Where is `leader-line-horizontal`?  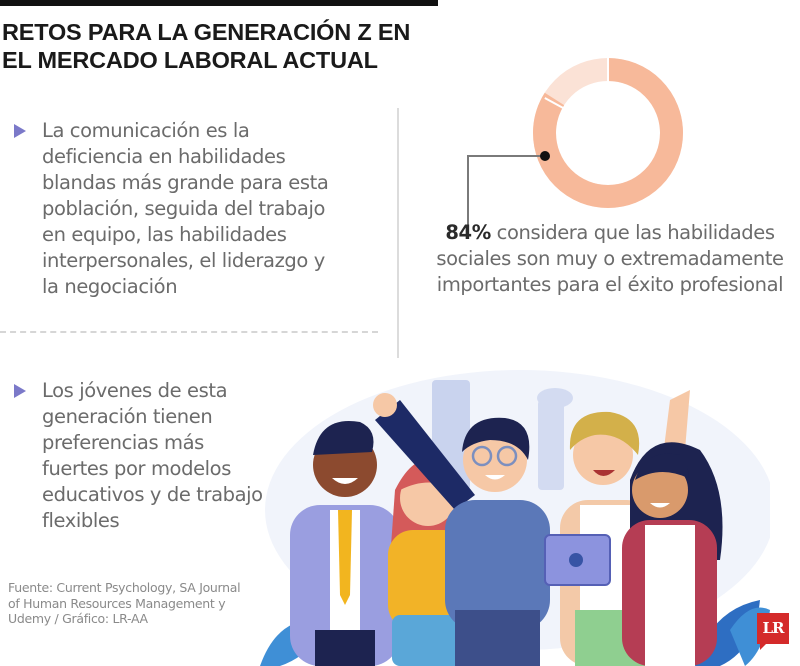
leader-line-horizontal is located at coordinates (506, 156).